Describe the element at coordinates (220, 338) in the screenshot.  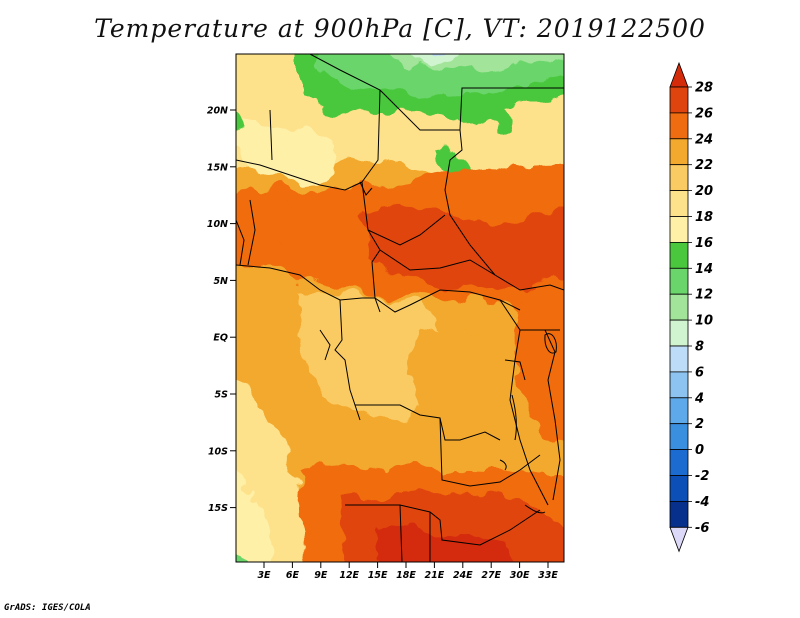
I see `lat-label: EQ` at that location.